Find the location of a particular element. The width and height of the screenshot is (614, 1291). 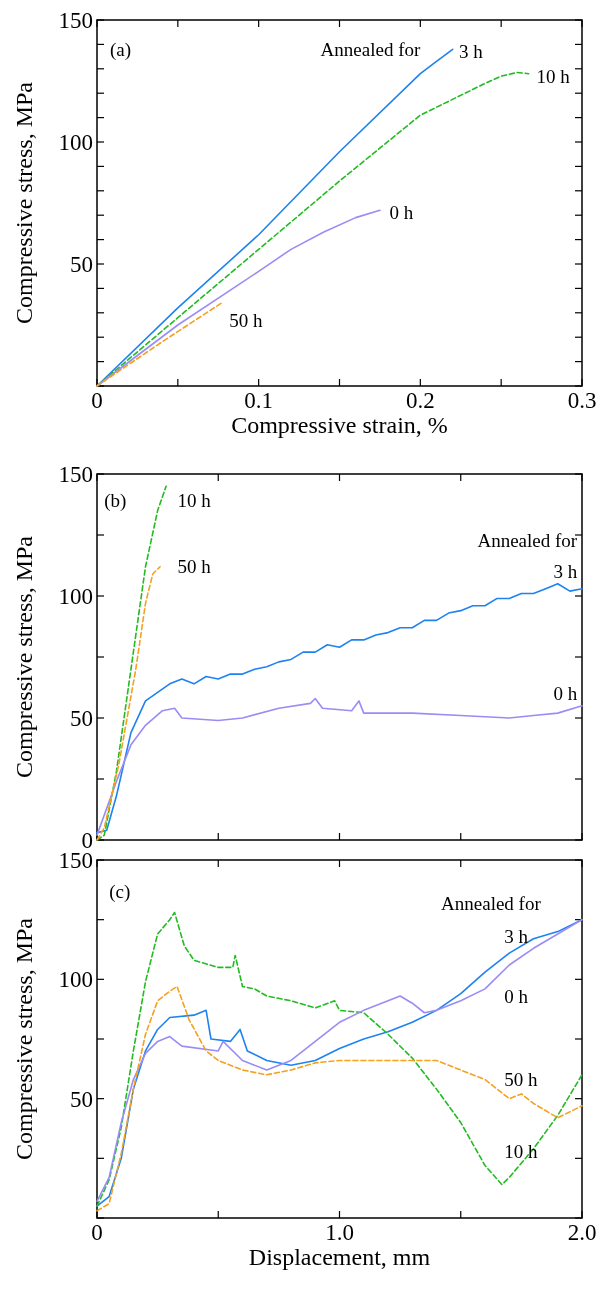

x-tick-label: 2.0 is located at coordinates (582, 1232).